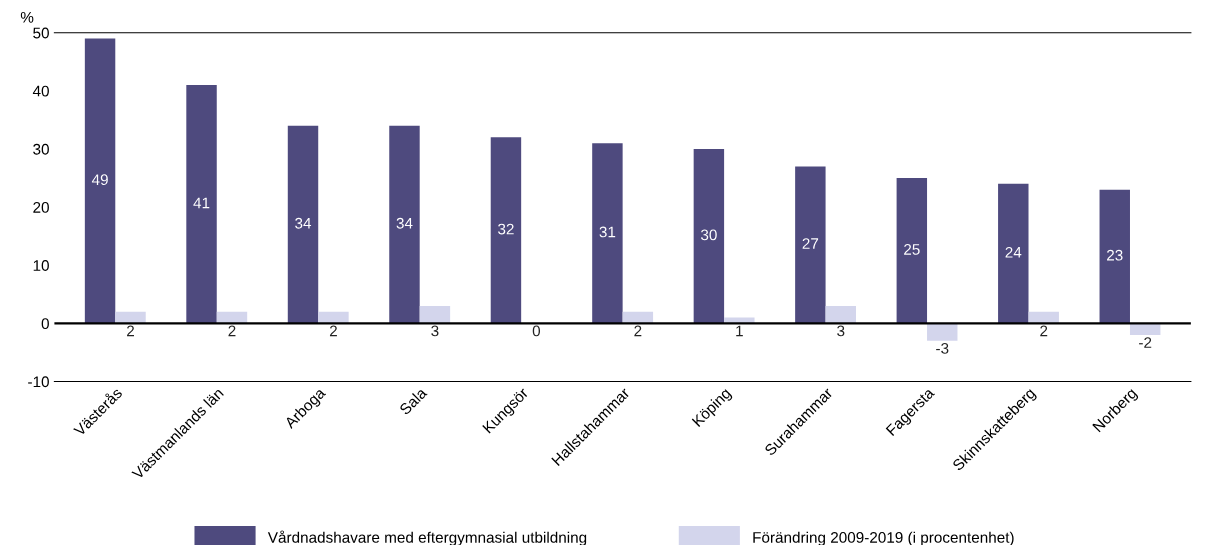 This screenshot has width=1209, height=545. I want to click on y-tick-label: 50, so click(41, 33).